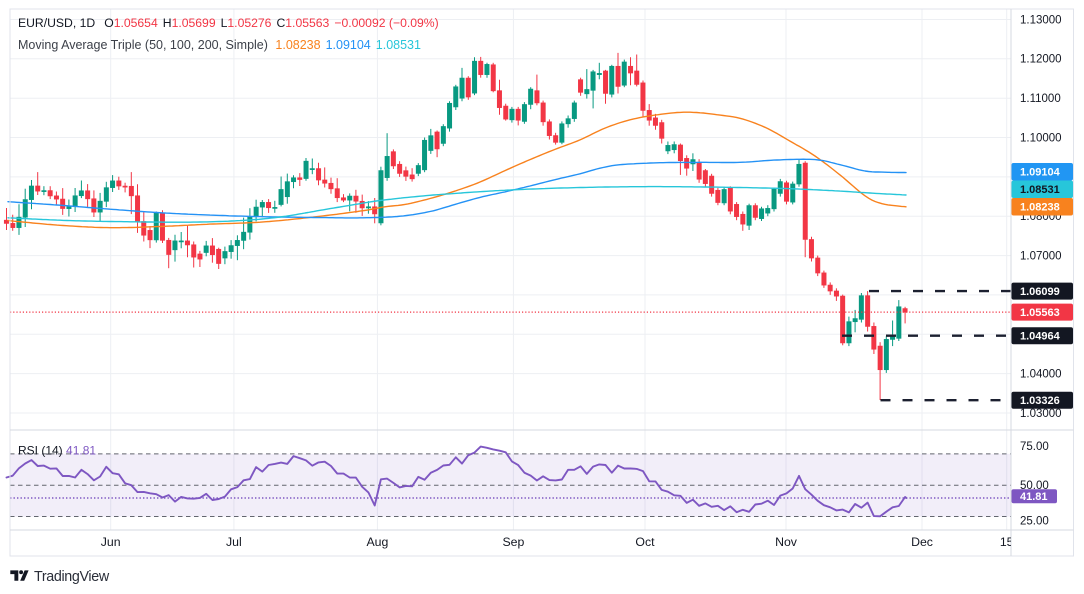 This screenshot has height=594, width=1084. I want to click on svg-text: 1.06099, so click(1040, 292).